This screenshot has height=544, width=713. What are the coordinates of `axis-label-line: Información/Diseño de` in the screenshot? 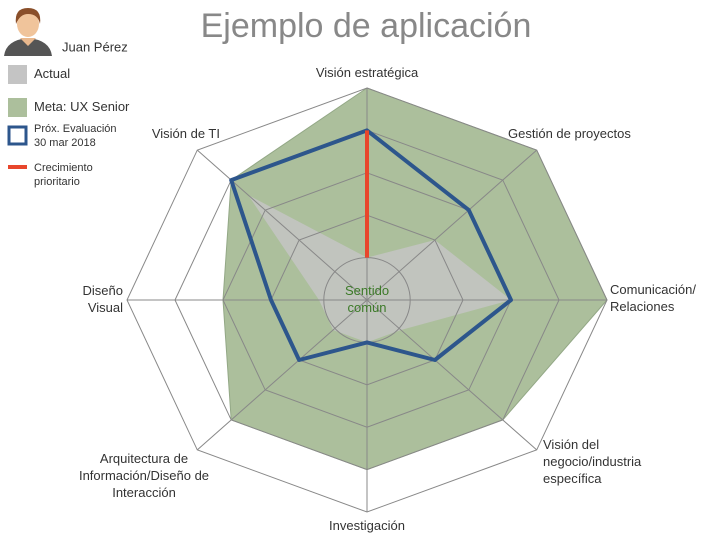 It's located at (144, 475).